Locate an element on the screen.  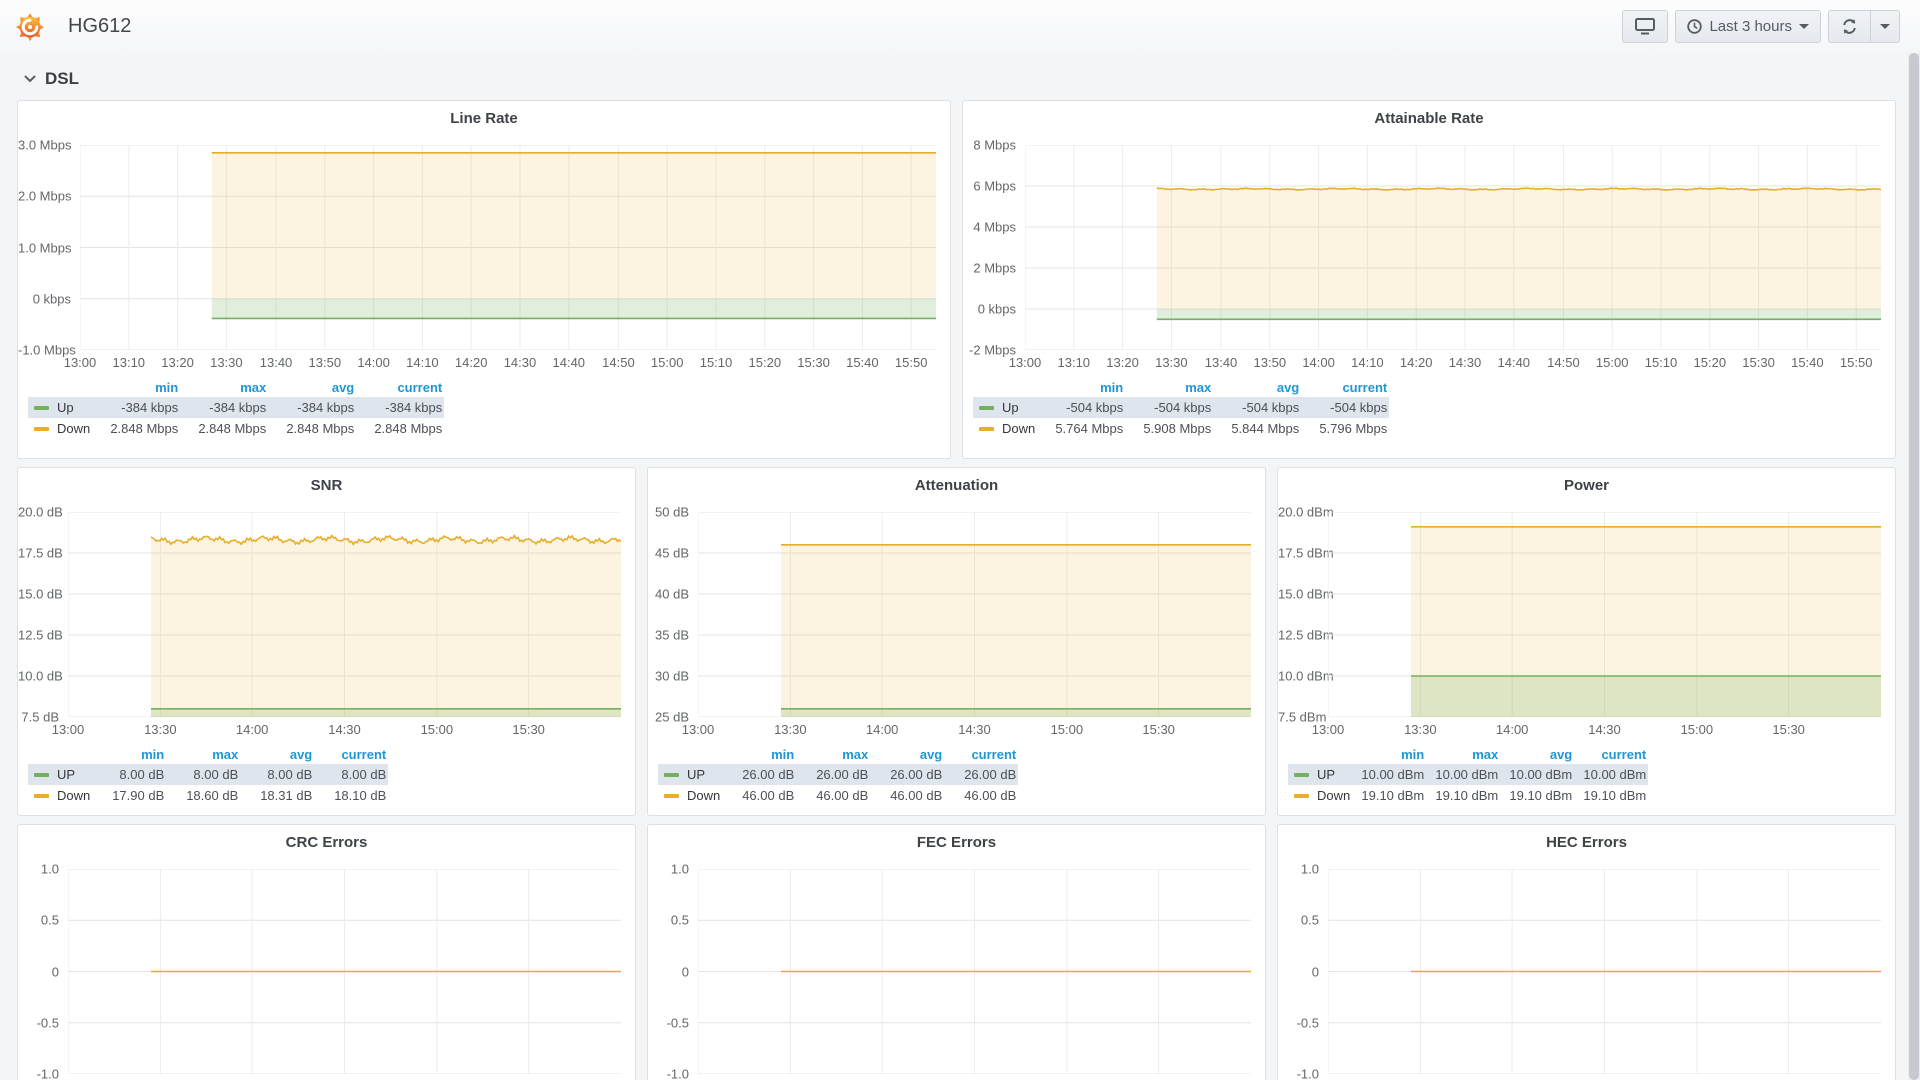
panel-title: Attenuation is located at coordinates (956, 485).